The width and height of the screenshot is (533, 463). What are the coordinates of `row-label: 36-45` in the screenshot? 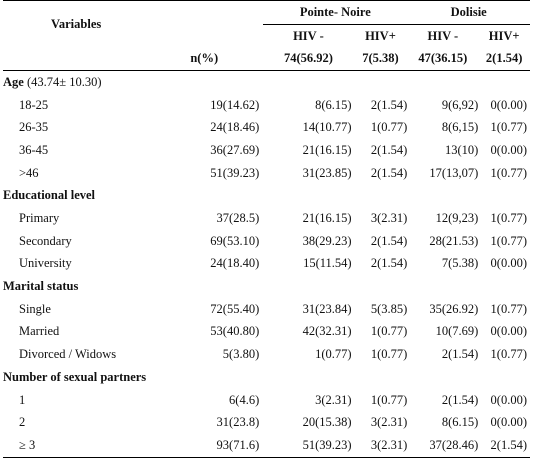 It's located at (34, 149).